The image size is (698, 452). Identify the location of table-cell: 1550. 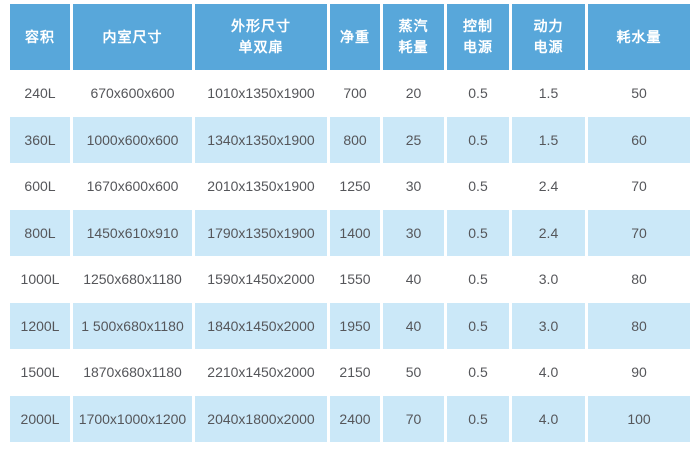
(355, 279).